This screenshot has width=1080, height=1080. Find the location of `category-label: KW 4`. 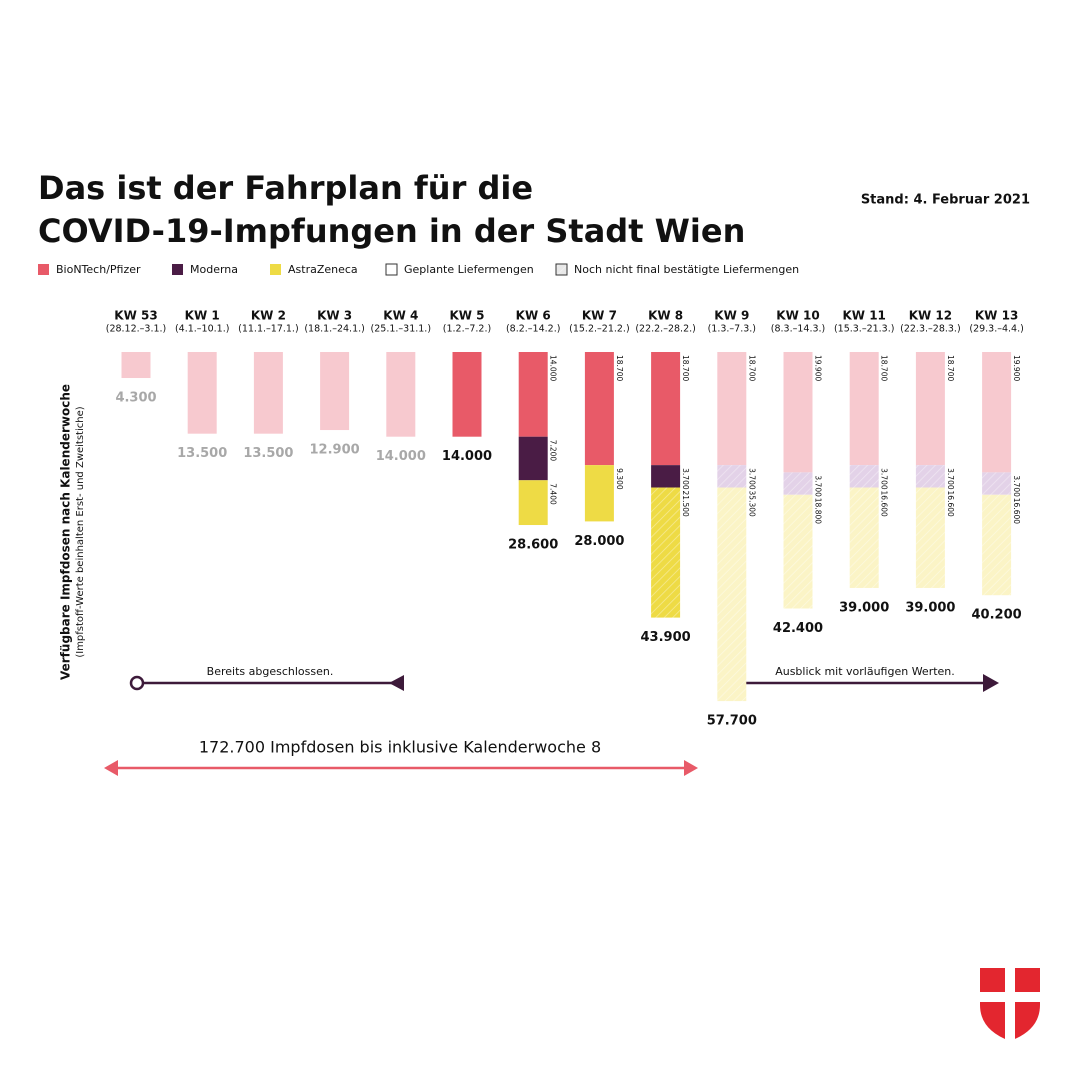

category-label: KW 4 is located at coordinates (400, 316).